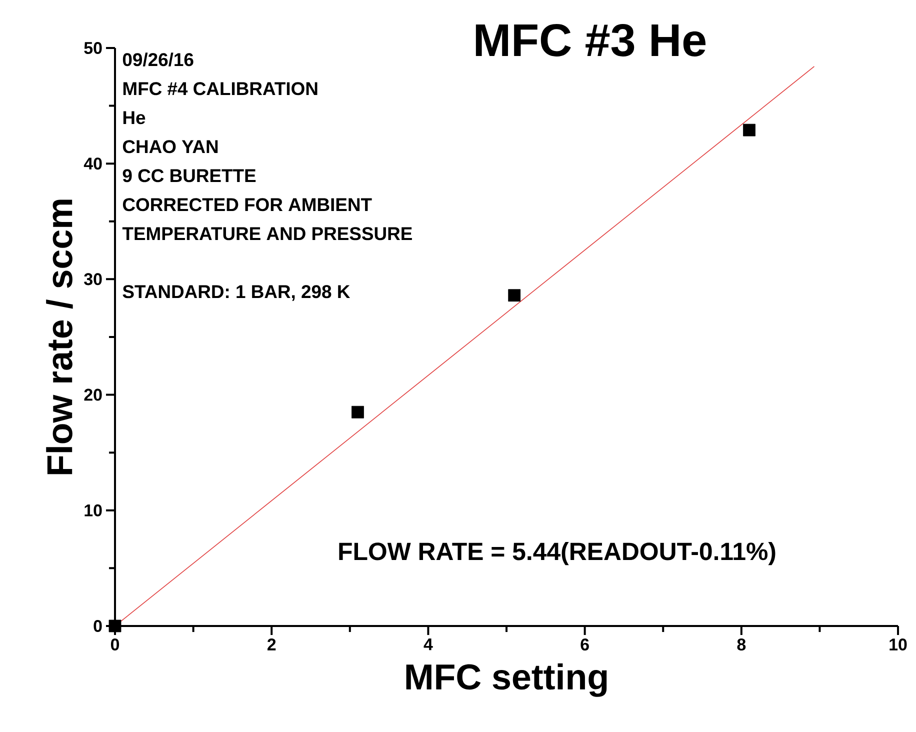  Describe the element at coordinates (741, 644) in the screenshot. I see `x-tick-label: 8` at that location.